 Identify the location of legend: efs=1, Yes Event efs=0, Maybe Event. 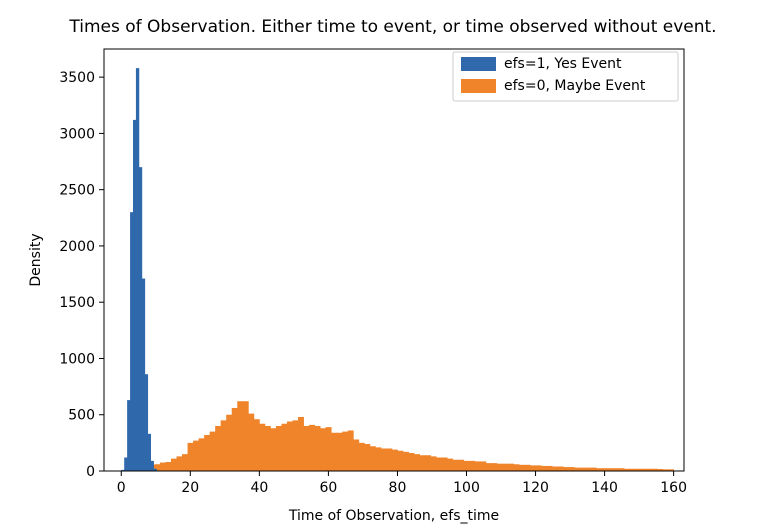
(565, 76).